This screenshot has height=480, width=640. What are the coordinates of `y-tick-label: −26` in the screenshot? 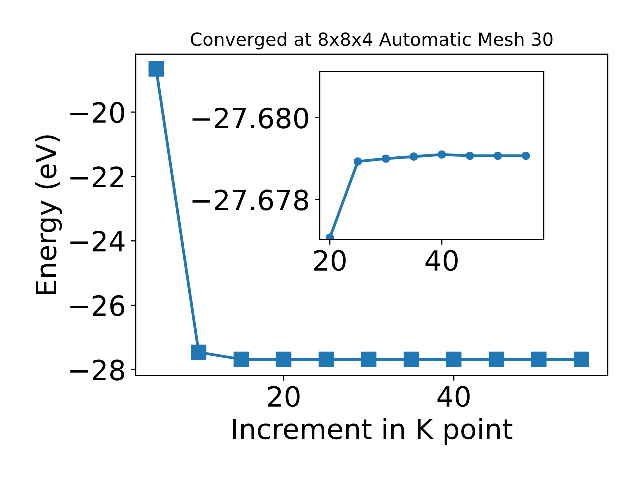 It's located at (97, 305).